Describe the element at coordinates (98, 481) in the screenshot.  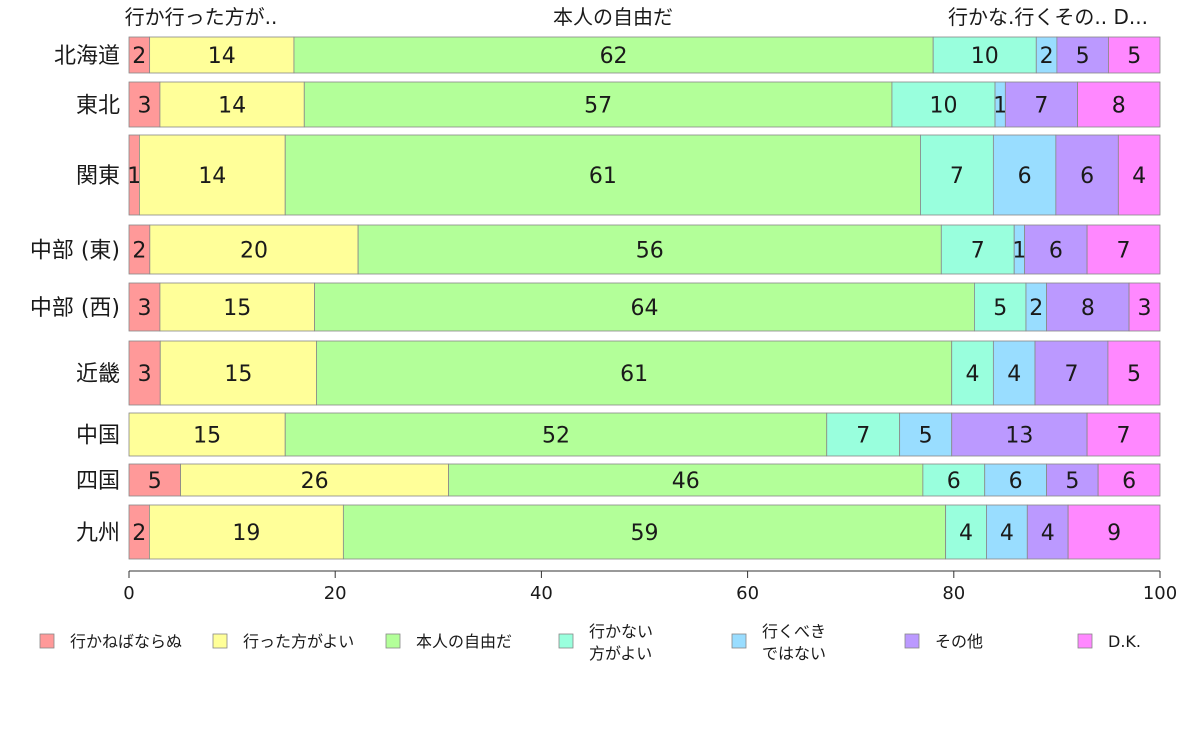
I see `row-label: 四国` at that location.